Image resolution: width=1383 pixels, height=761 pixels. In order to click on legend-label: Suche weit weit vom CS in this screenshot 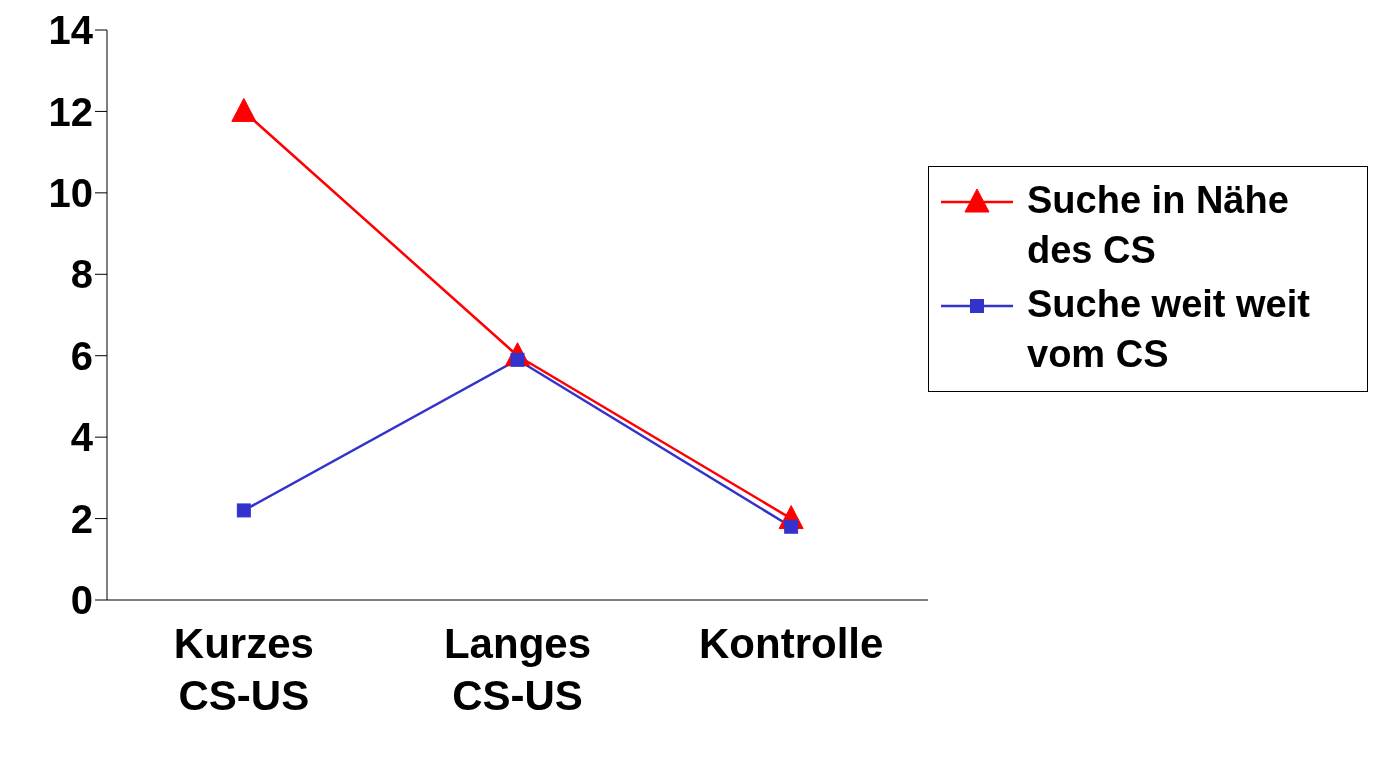, I will do `click(1169, 329)`.